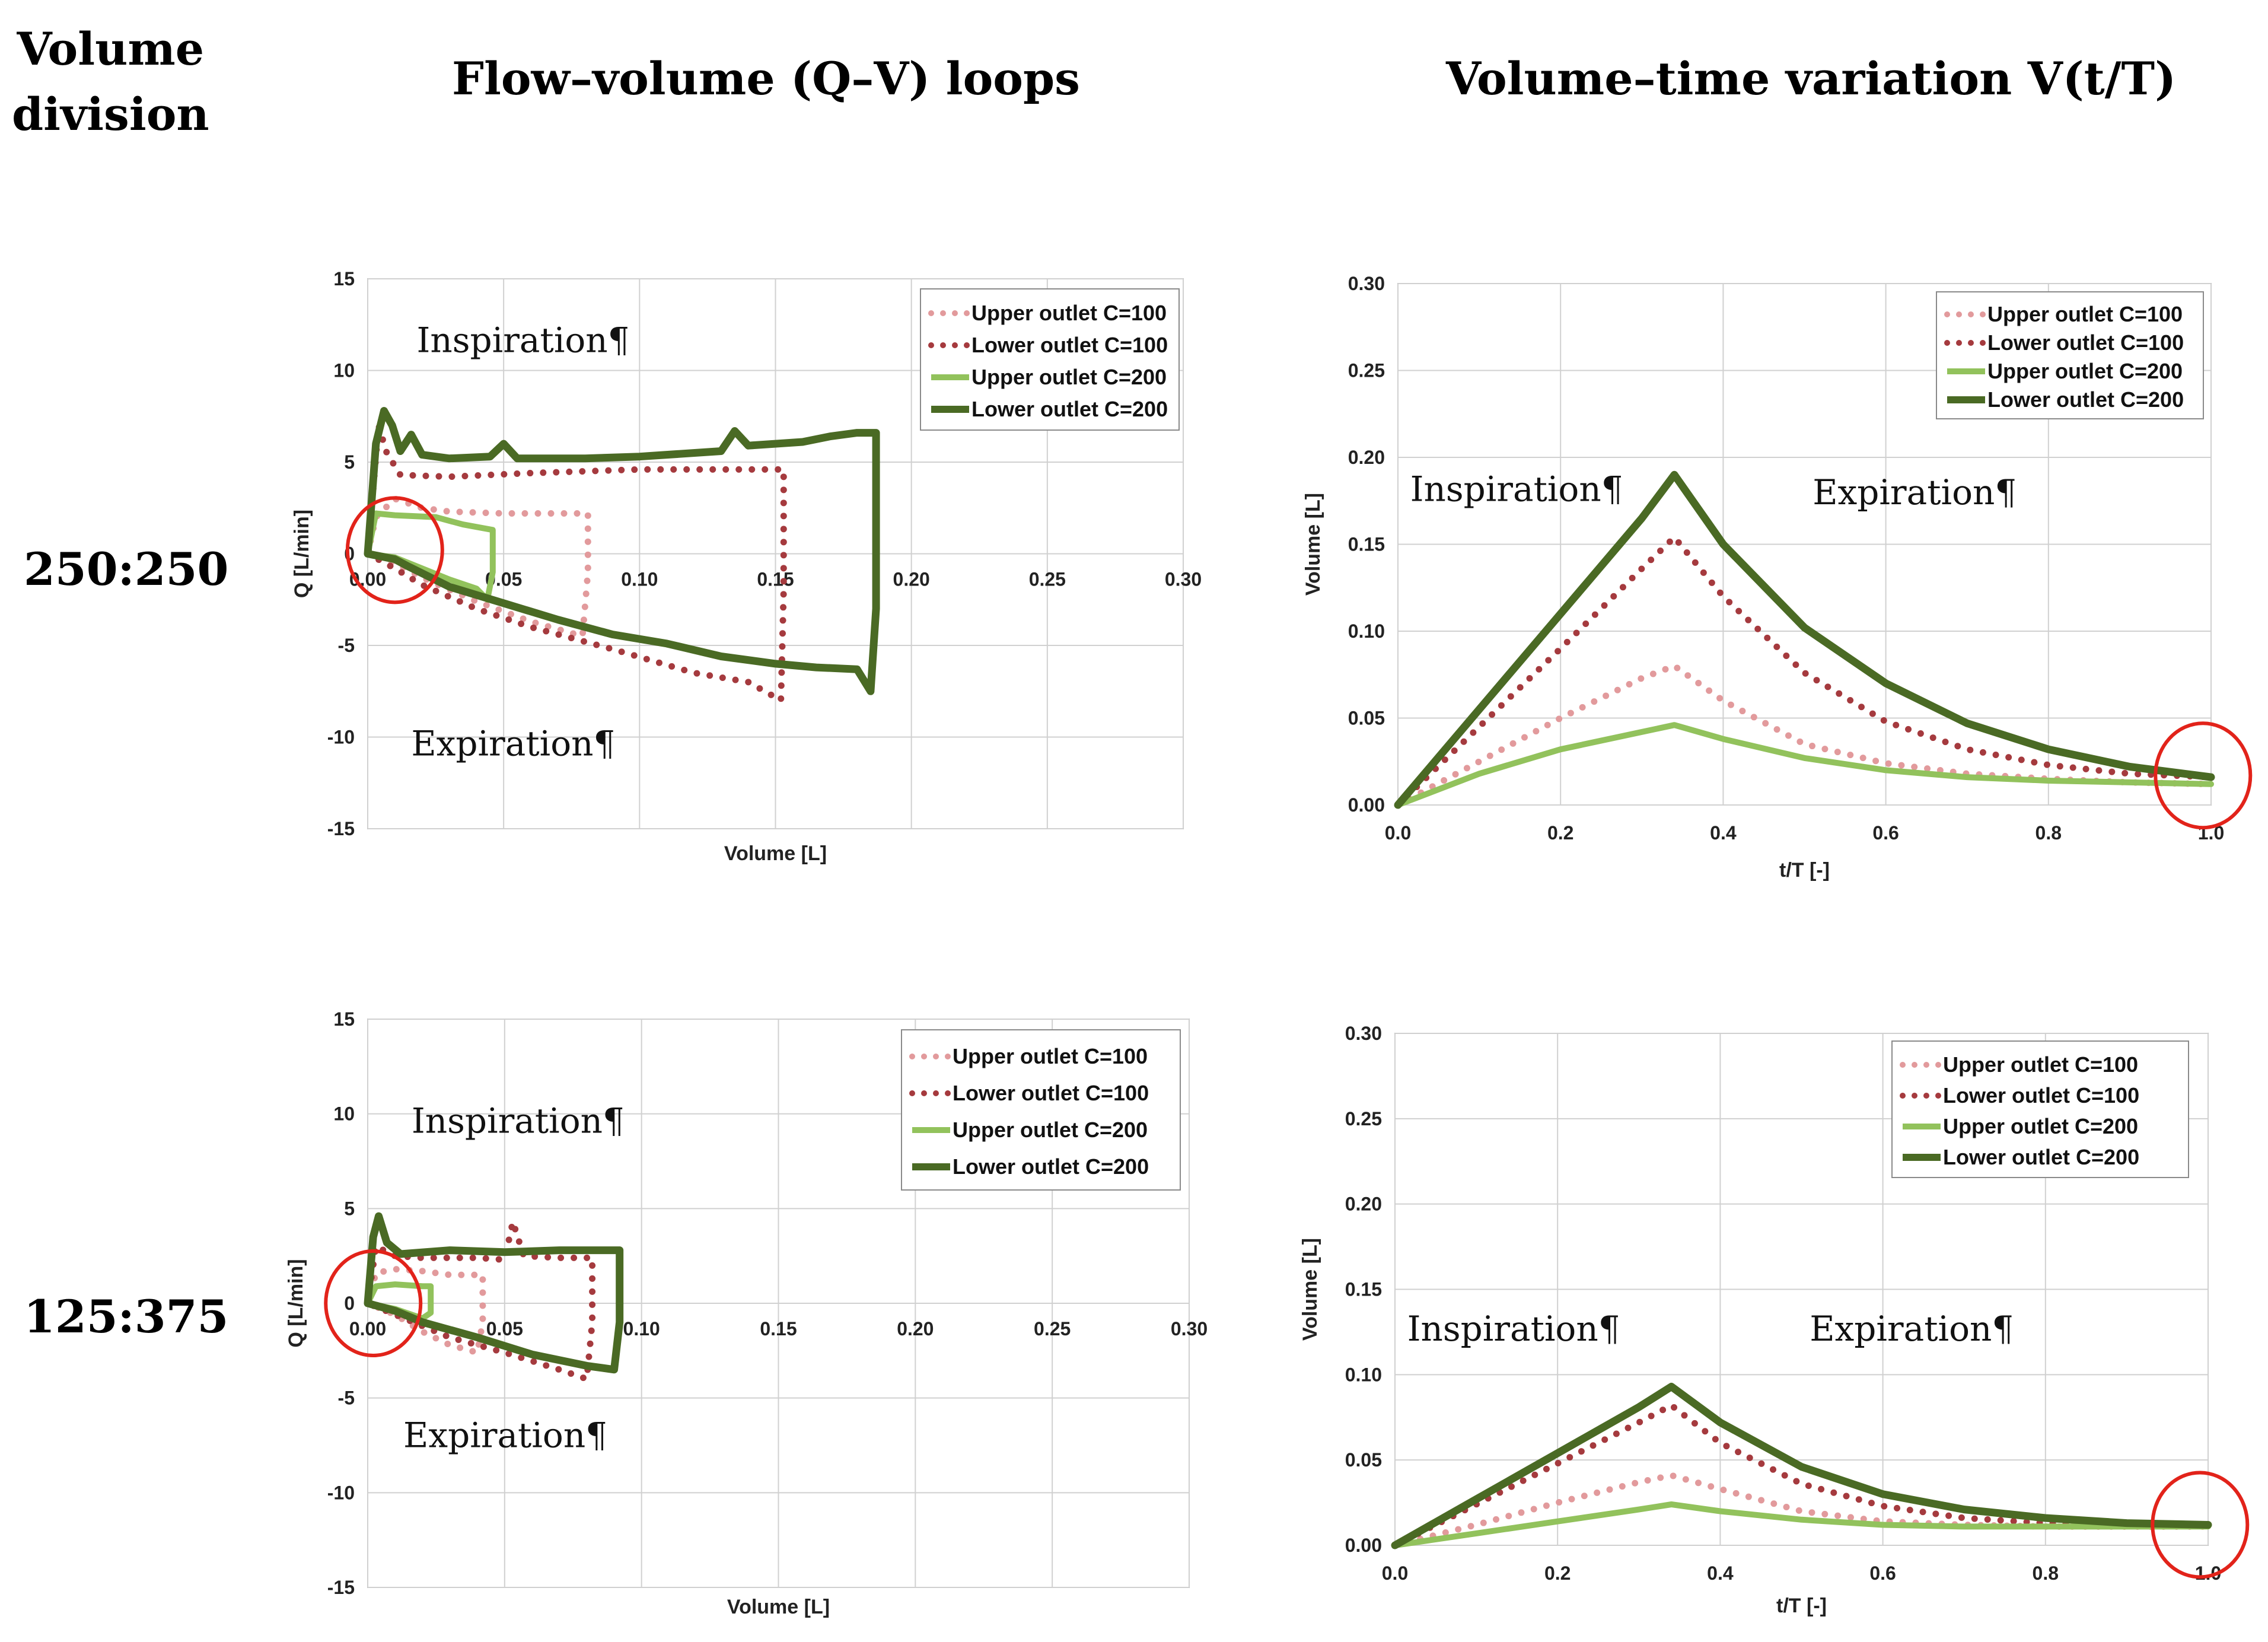  I want to click on x-tick-label: 0.05, so click(504, 1328).